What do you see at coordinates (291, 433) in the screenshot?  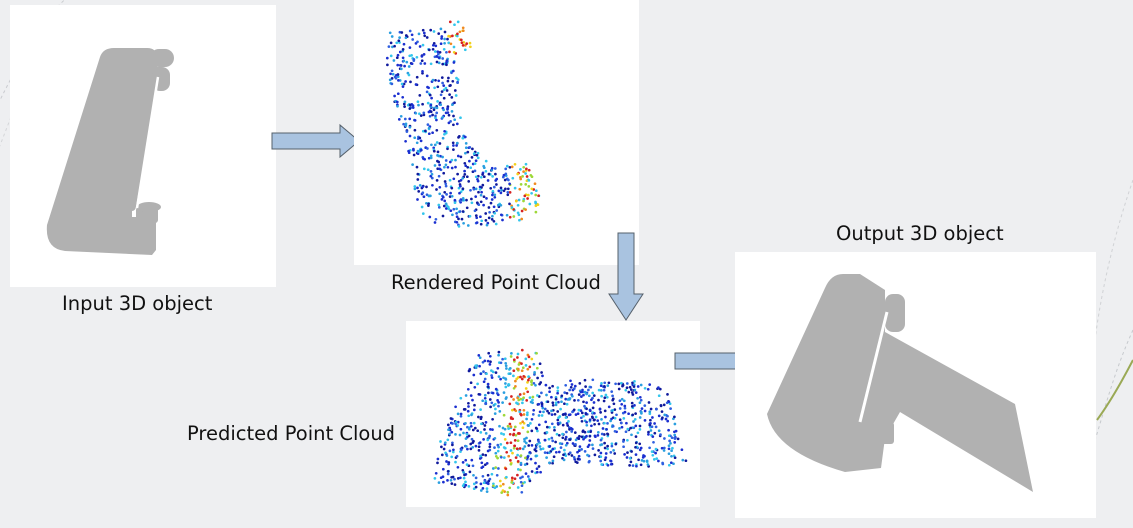 I see `predicted-point-cloud-label: Predicted Point Cloud` at bounding box center [291, 433].